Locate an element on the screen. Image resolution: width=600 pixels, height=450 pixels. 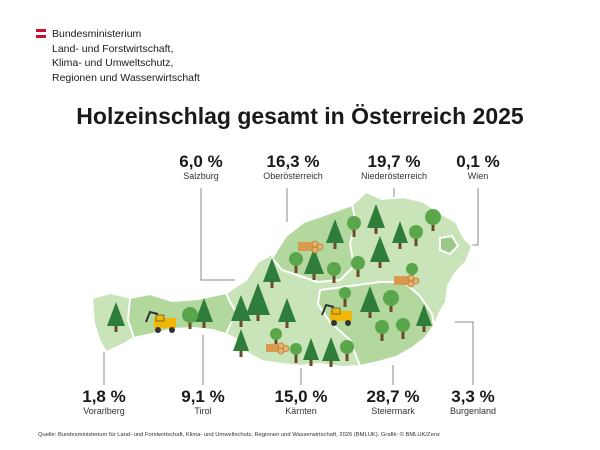
austria-flag-icon is located at coordinates (41, 33).